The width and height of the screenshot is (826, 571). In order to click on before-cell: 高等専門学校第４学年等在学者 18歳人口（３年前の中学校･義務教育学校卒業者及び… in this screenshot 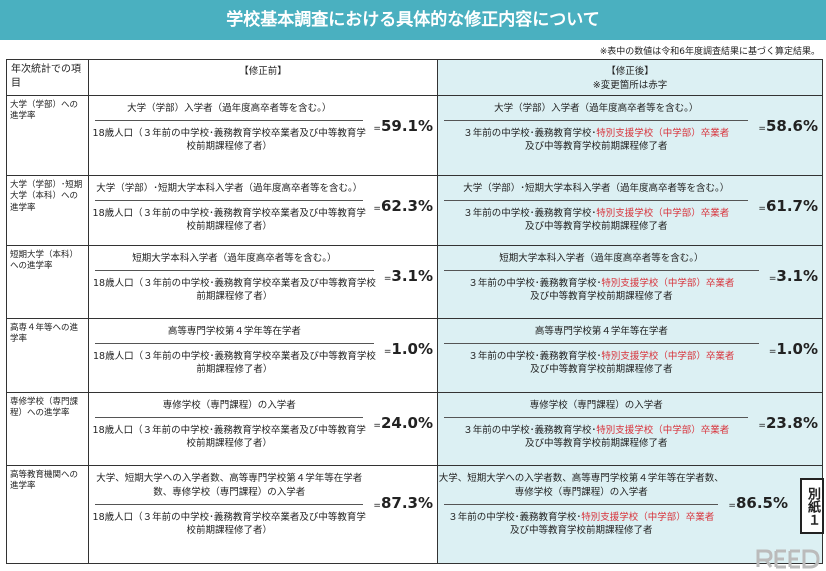, I will do `click(263, 355)`.